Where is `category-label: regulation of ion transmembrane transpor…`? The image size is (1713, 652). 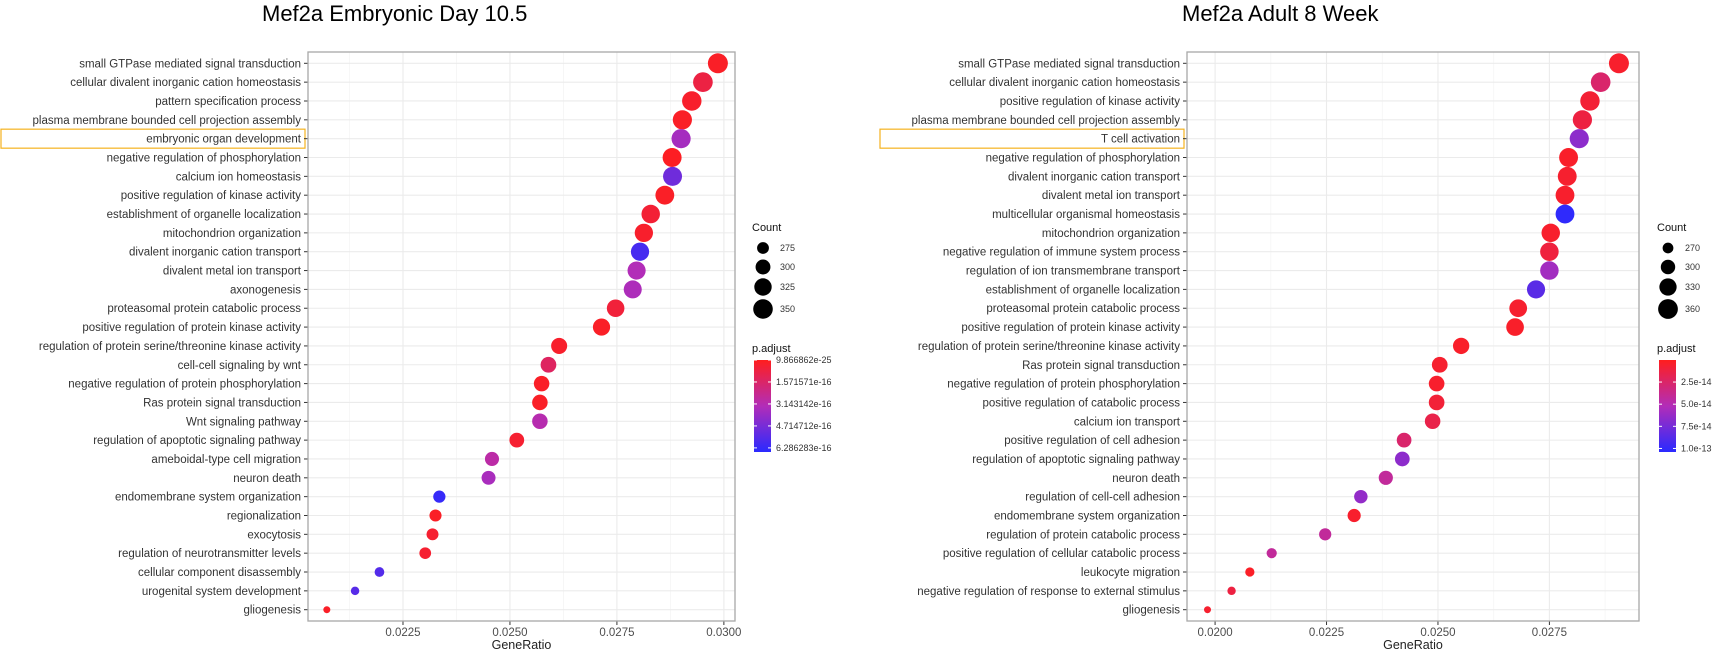
category-label: regulation of ion transmembrane transpor… is located at coordinates (1073, 272).